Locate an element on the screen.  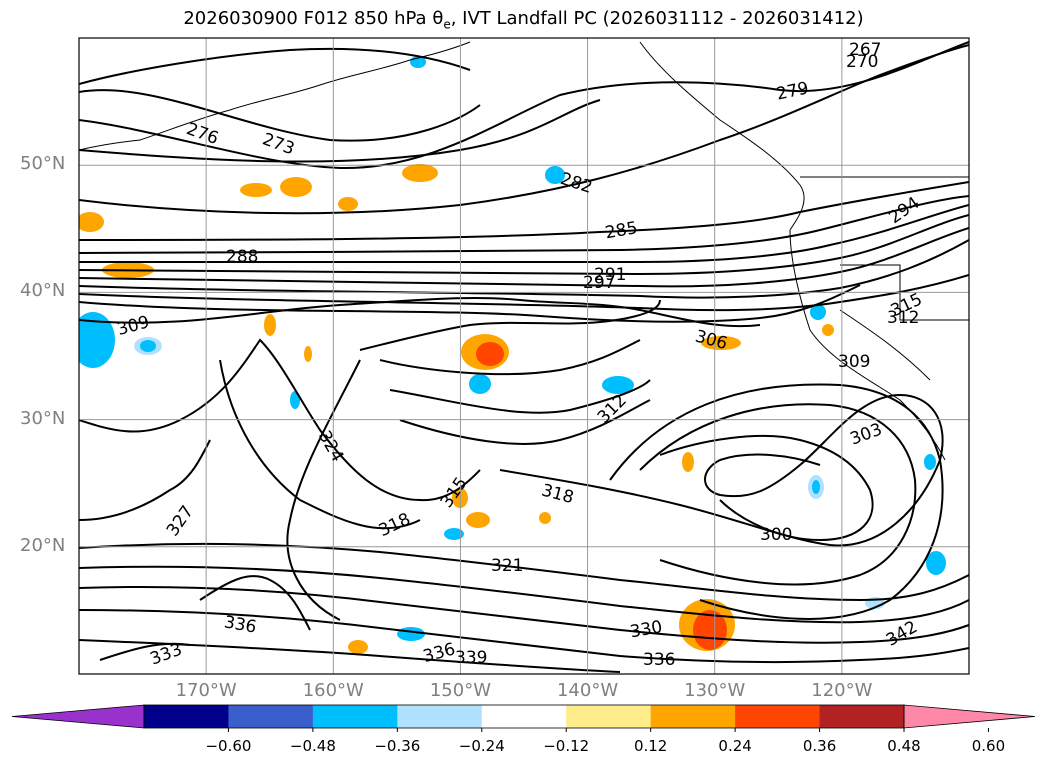
contour-label: 267 is located at coordinates (865, 50).